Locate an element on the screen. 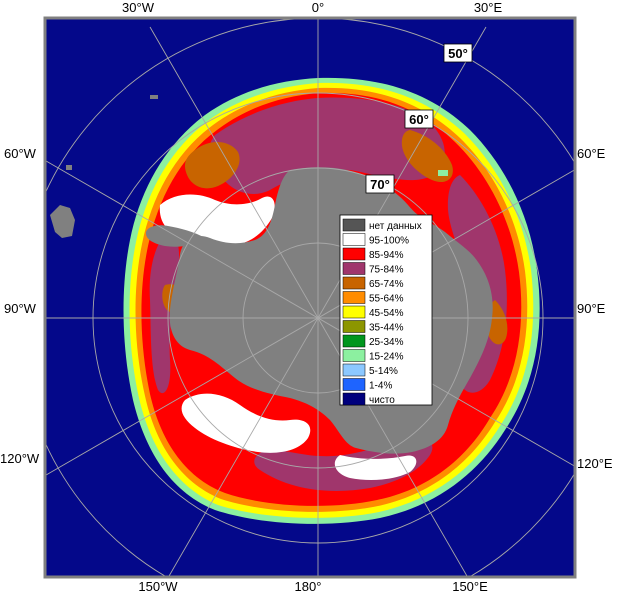 This screenshot has height=594, width=617. lon-label: 30°E is located at coordinates (488, 7).